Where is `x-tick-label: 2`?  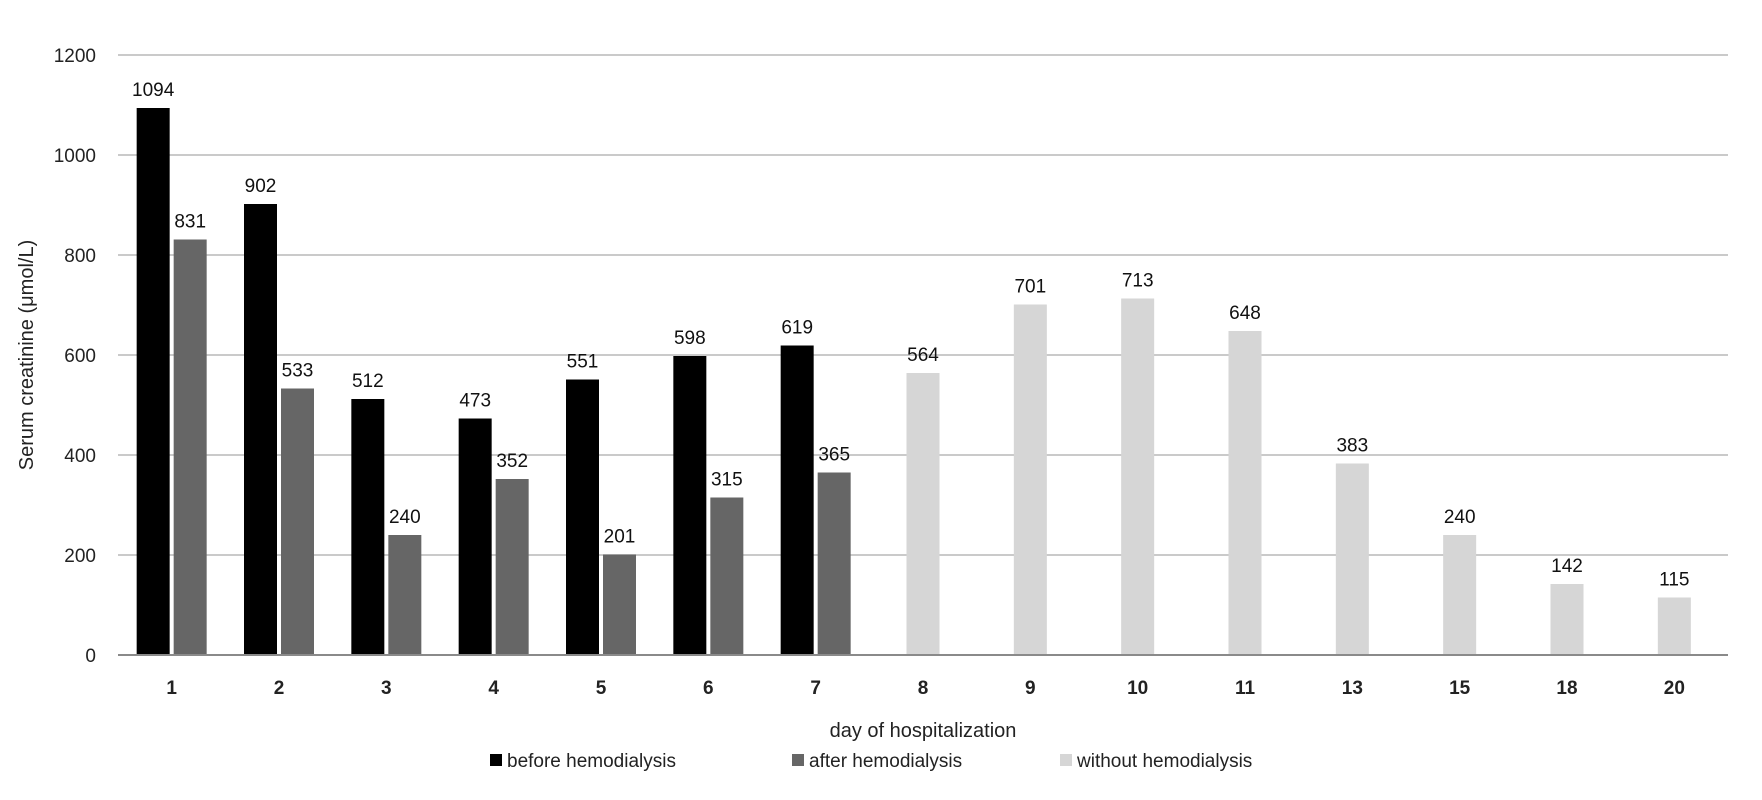
x-tick-label: 2 is located at coordinates (279, 688).